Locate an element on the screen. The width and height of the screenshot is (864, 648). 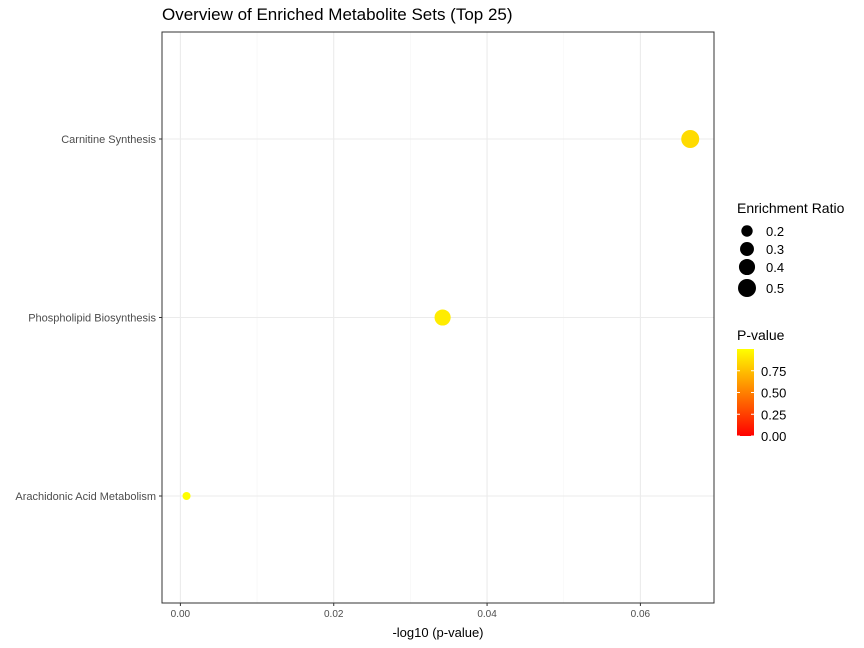
x-axis-ticks: 0.00 0.02 0.04 0.06 is located at coordinates (411, 611).